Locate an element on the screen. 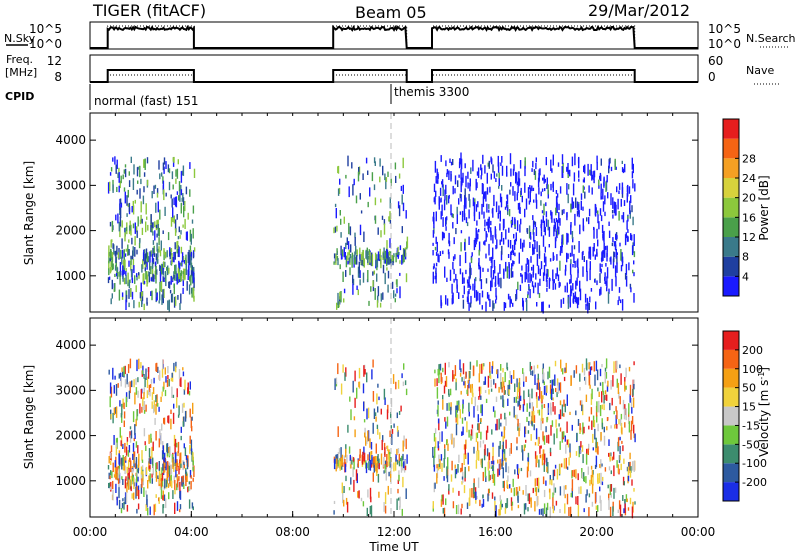  velocity-y-tick-label: 3000 is located at coordinates (70, 390).